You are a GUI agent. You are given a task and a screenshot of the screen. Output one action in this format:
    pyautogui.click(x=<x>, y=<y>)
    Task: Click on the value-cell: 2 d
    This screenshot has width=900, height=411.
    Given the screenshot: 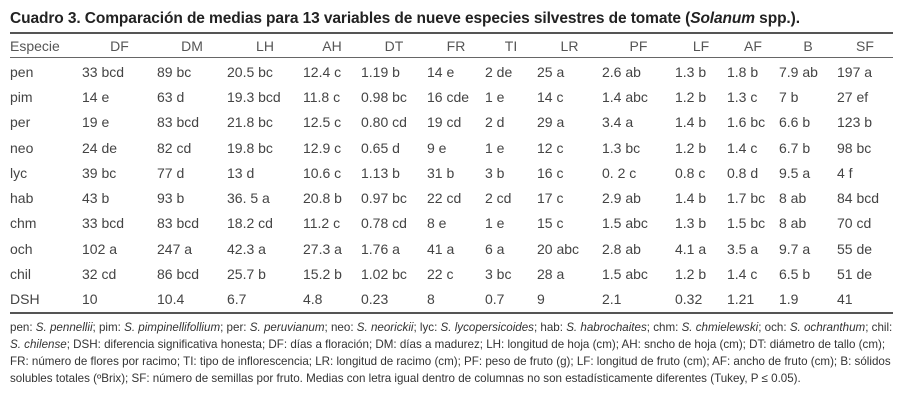 What is the action you would take?
    pyautogui.click(x=495, y=122)
    